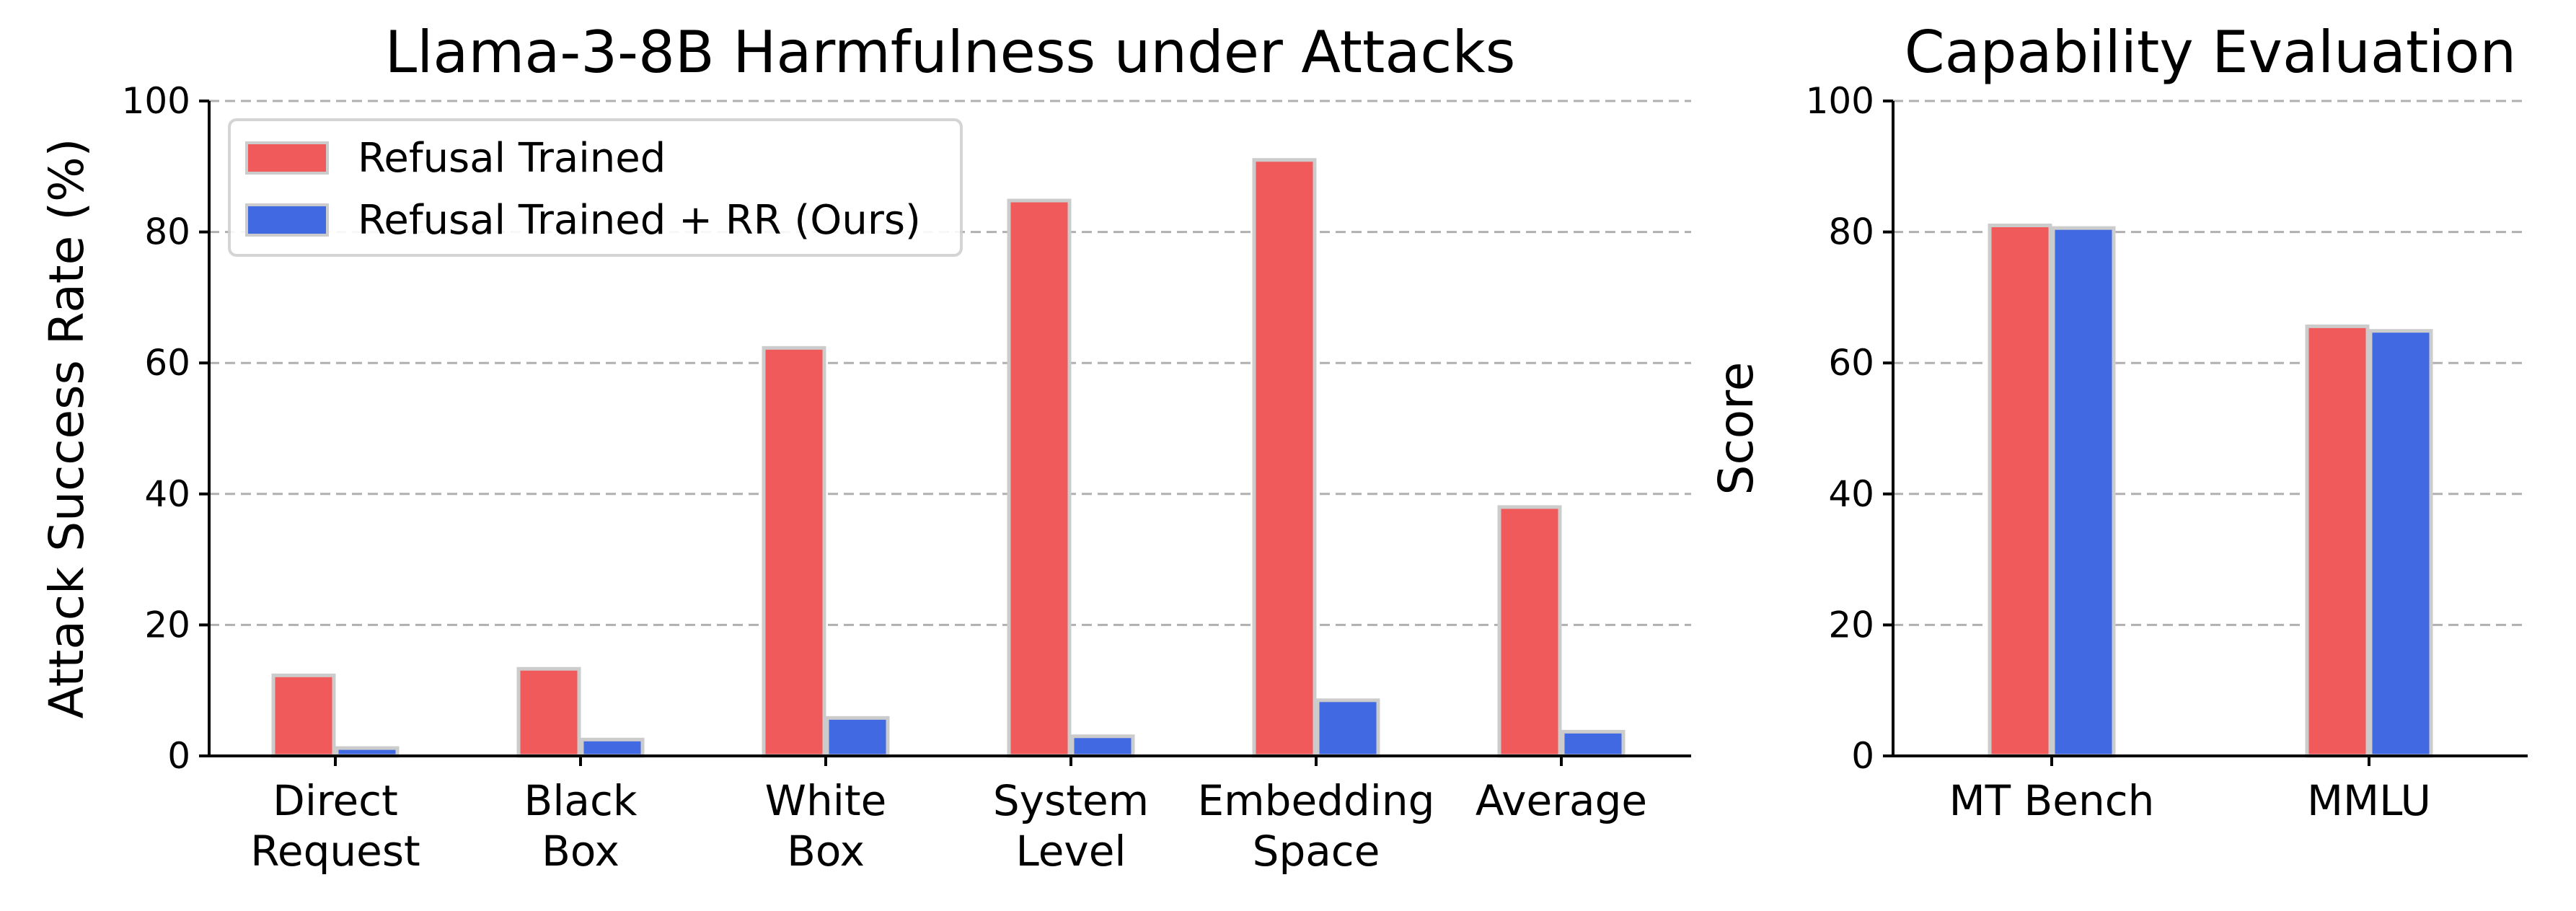 The width and height of the screenshot is (2576, 911). Describe the element at coordinates (335, 801) in the screenshot. I see `x-tick-label: Direct` at that location.